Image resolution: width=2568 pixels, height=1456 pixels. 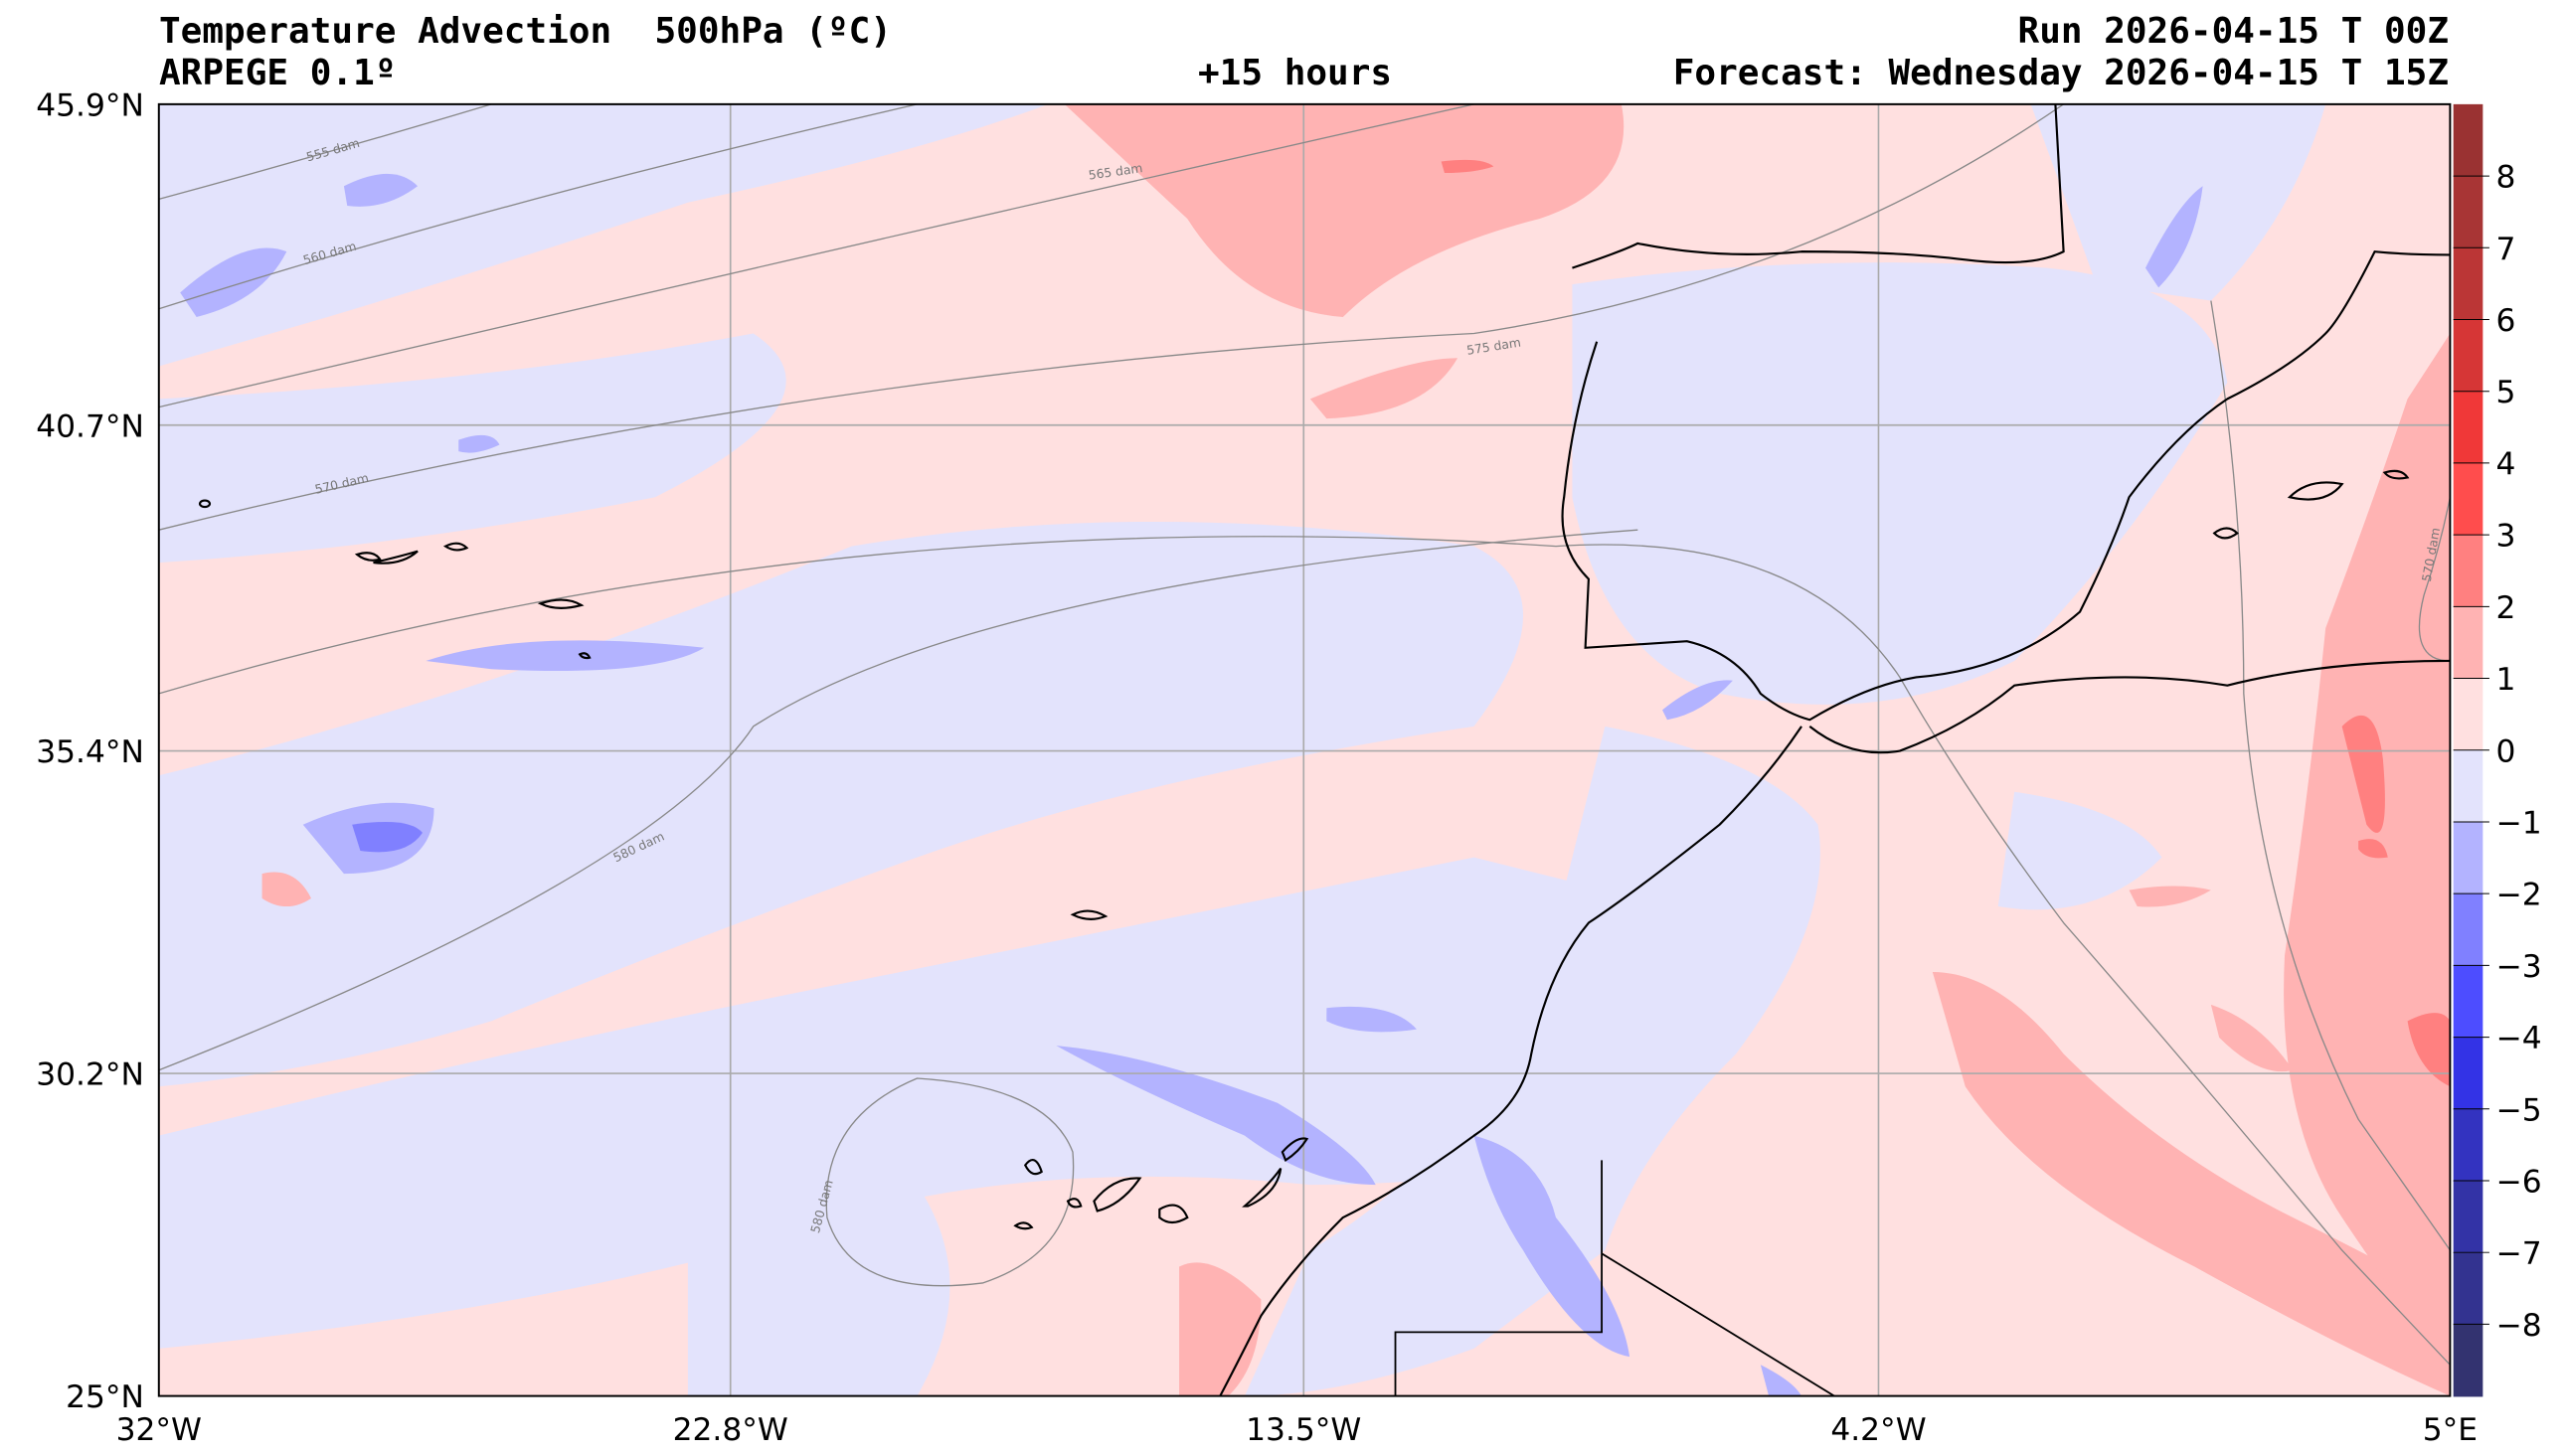 I want to click on x-tick-label: 5°E, so click(x=2450, y=1430).